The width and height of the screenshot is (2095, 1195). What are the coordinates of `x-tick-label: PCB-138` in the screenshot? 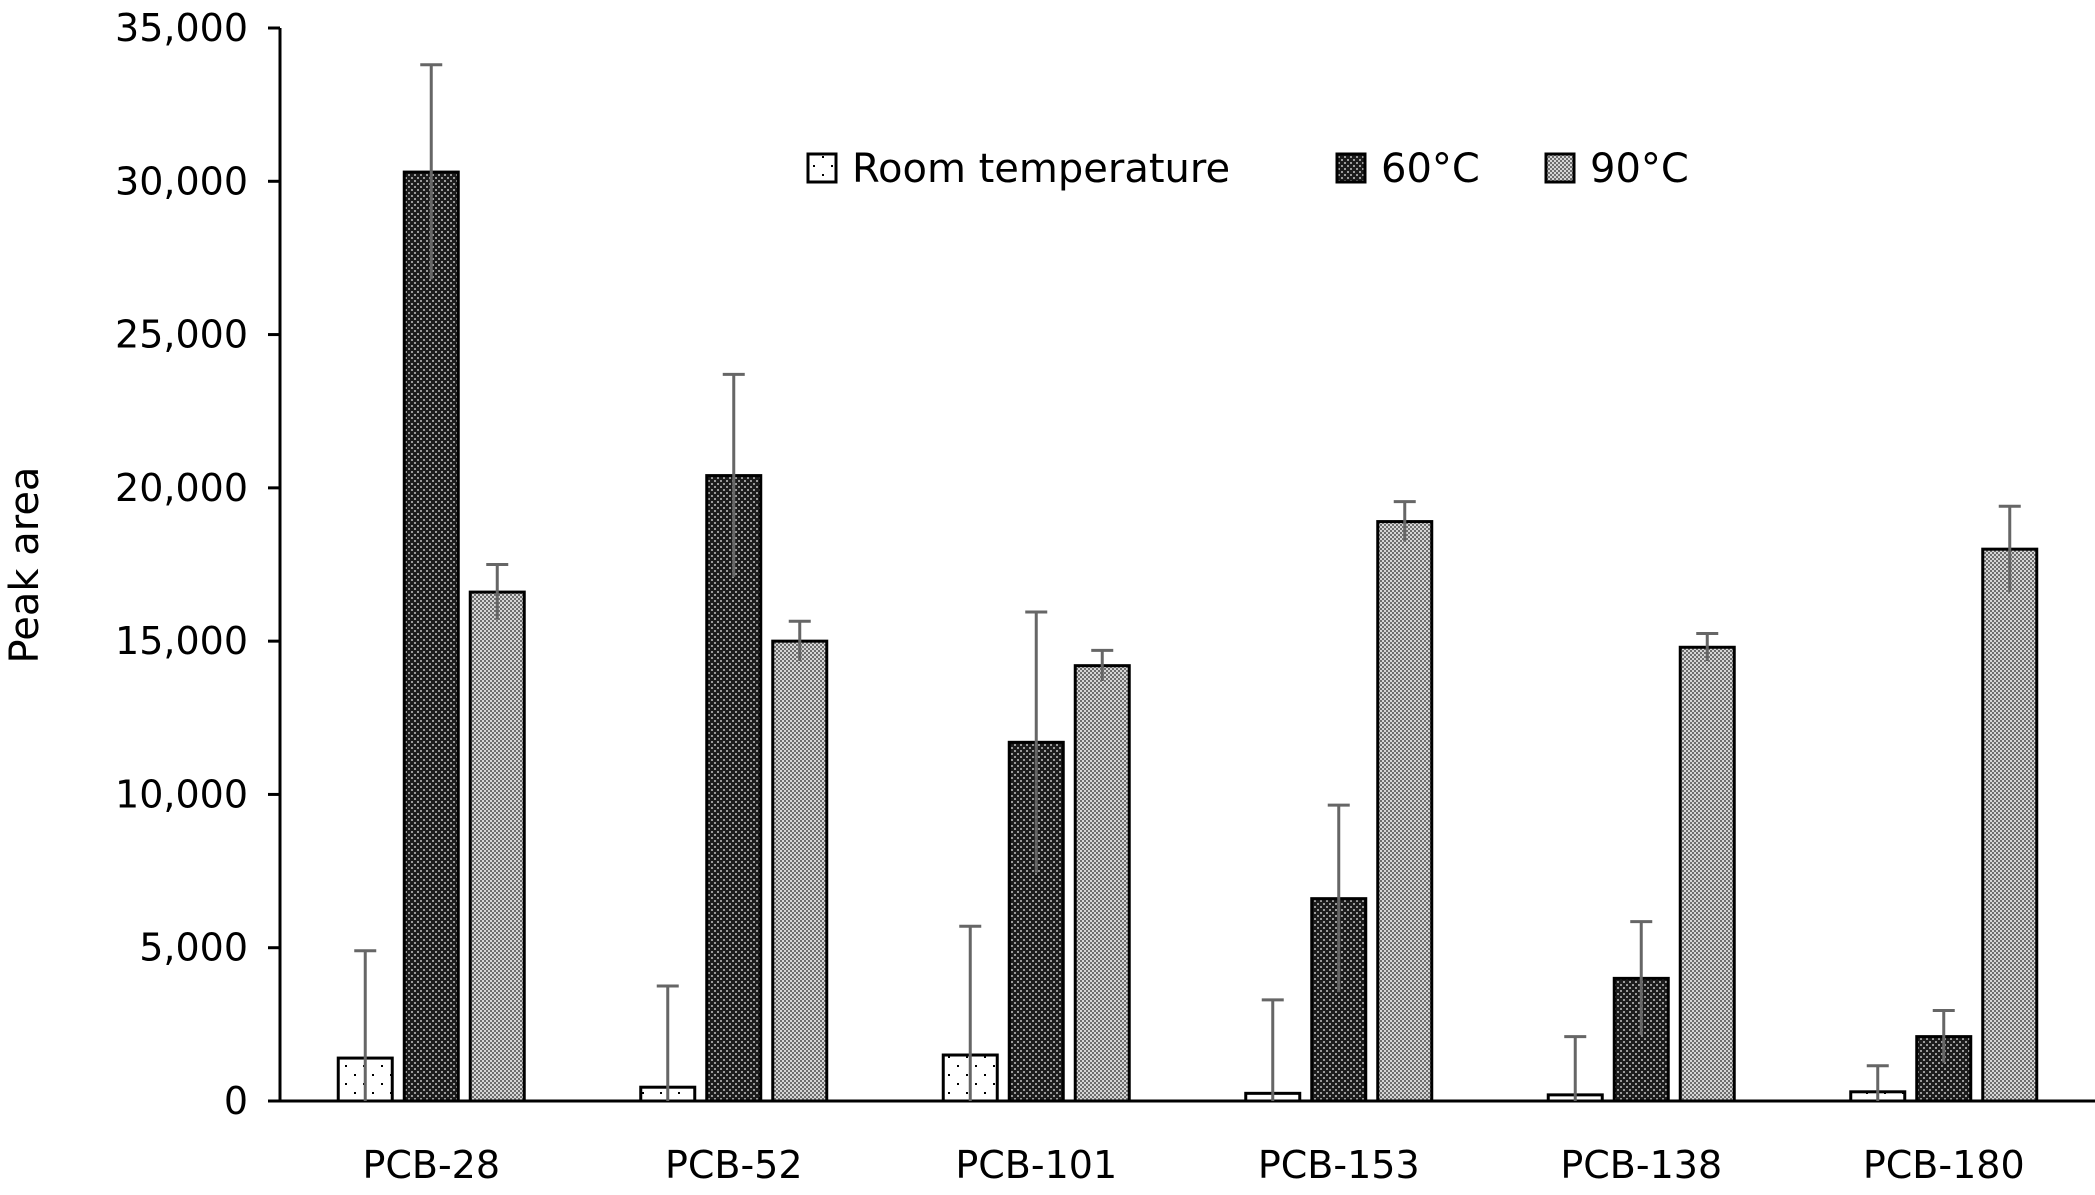 It's located at (1641, 1165).